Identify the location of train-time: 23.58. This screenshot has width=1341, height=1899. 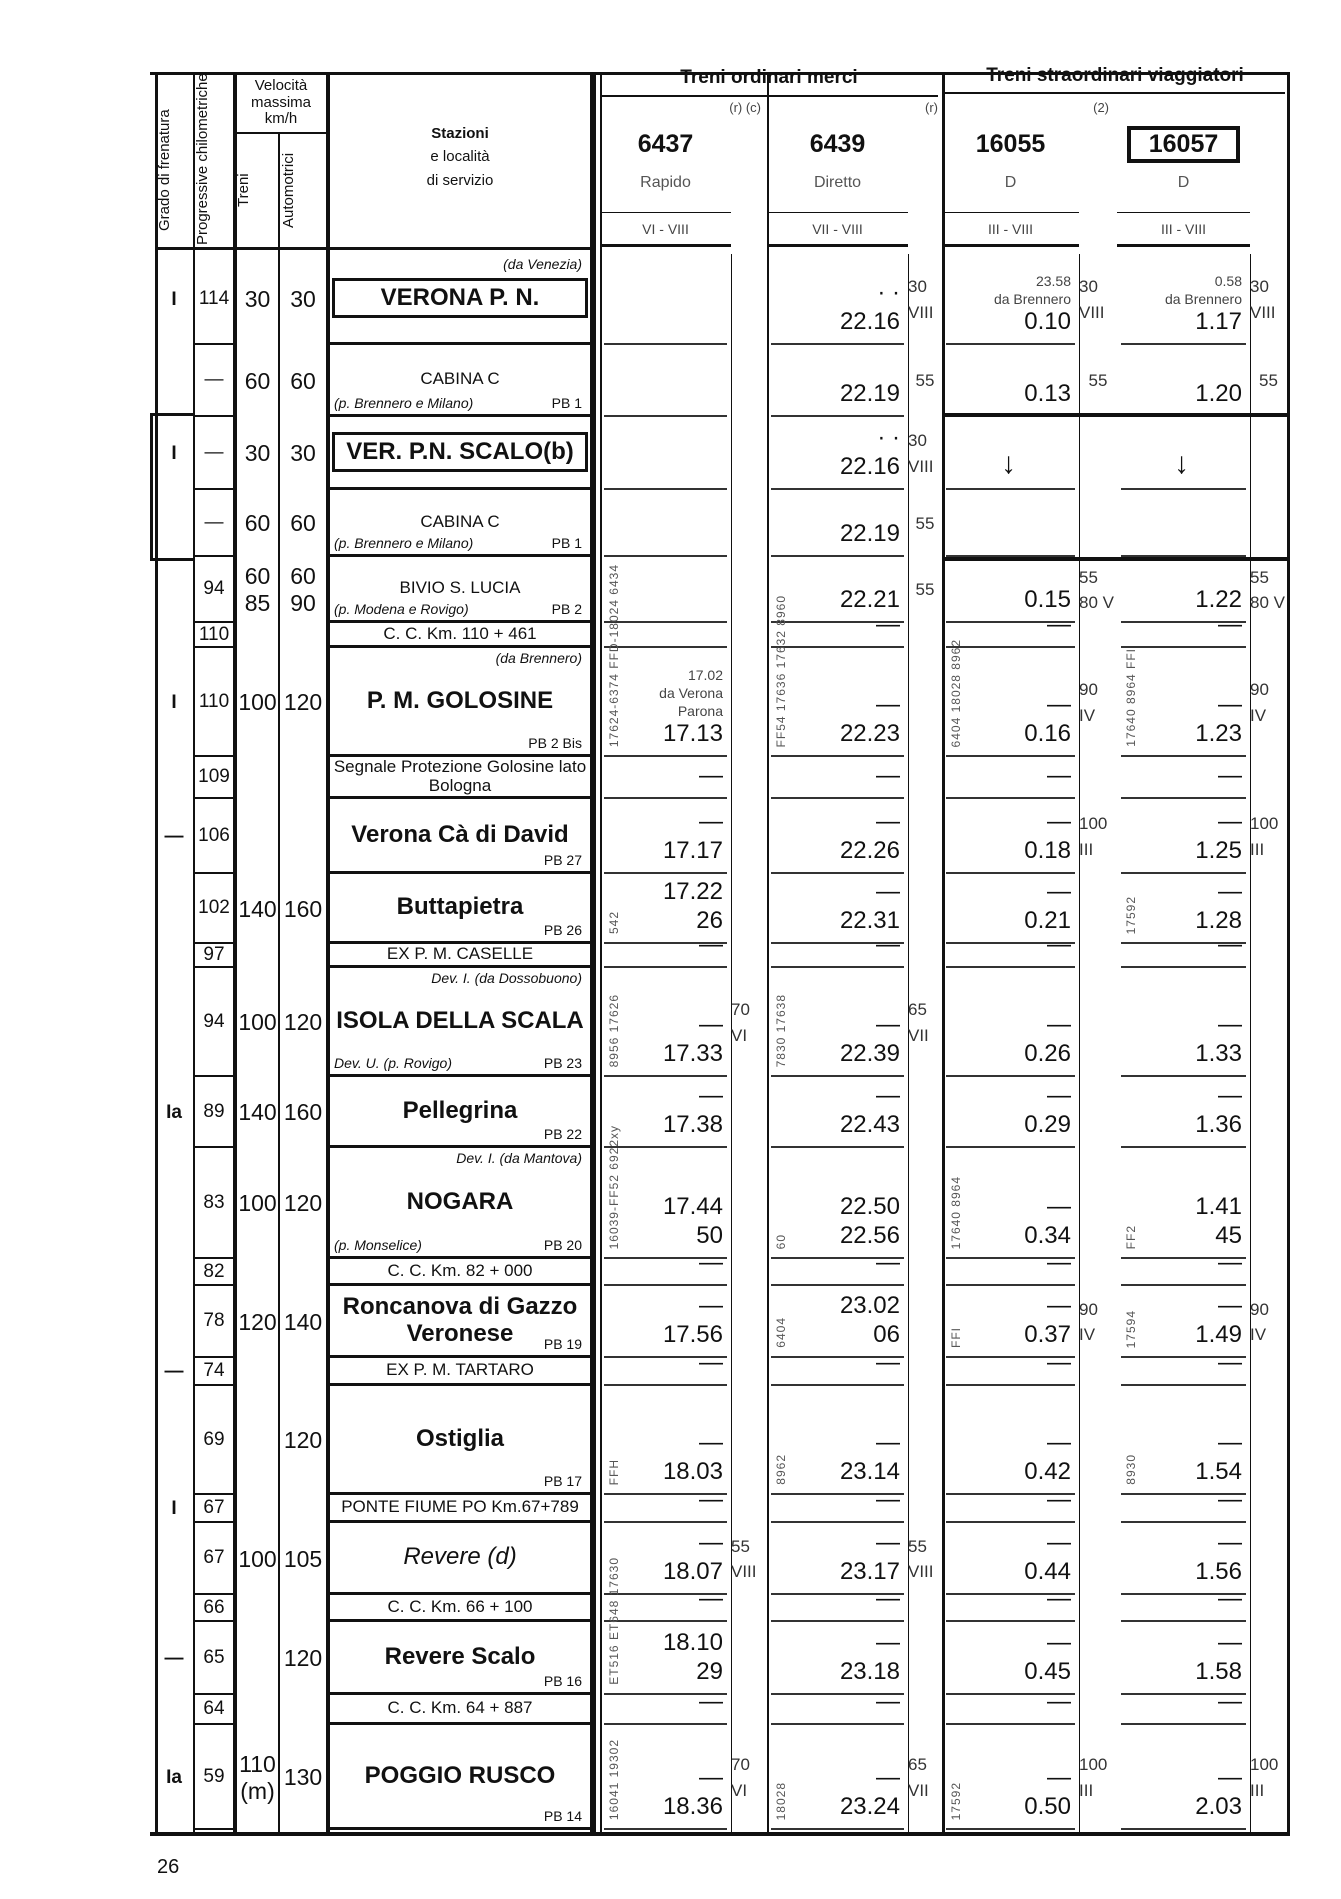
(1053, 280).